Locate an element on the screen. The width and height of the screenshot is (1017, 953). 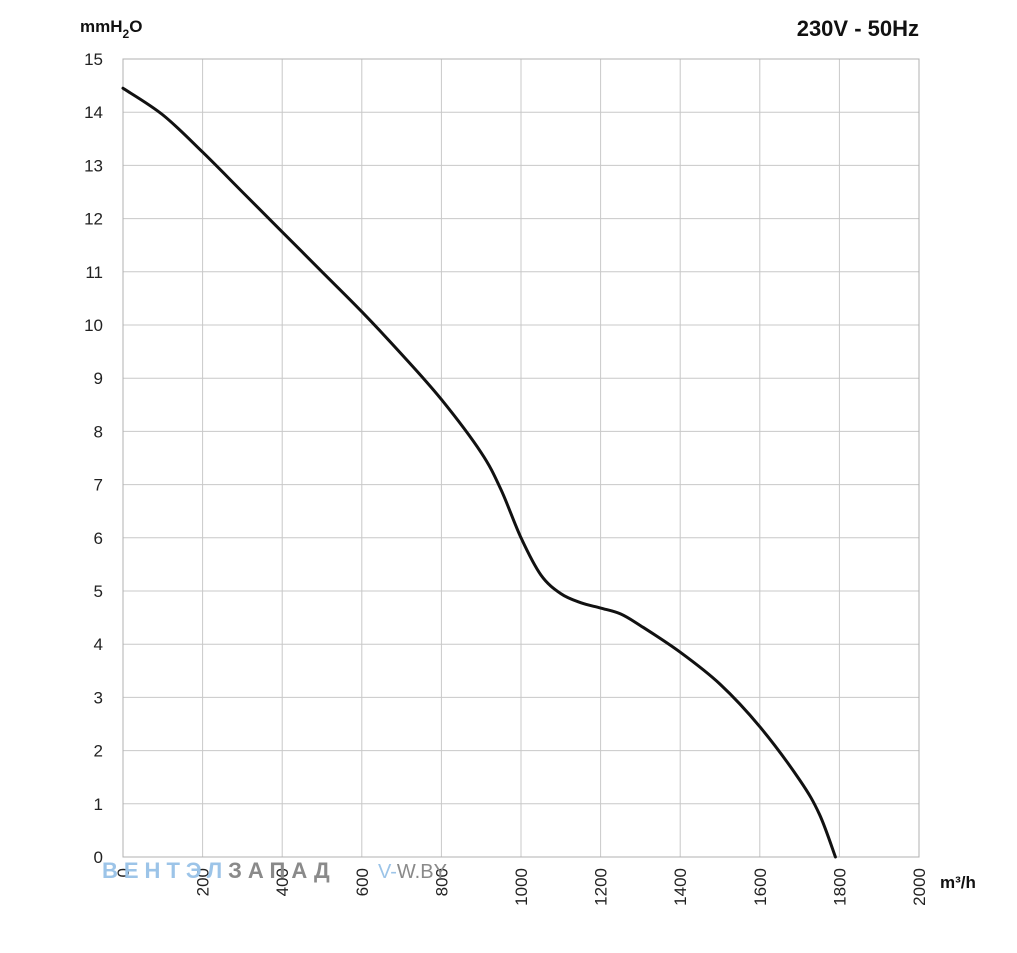
y-tick-label: 5 is located at coordinates (98, 591).